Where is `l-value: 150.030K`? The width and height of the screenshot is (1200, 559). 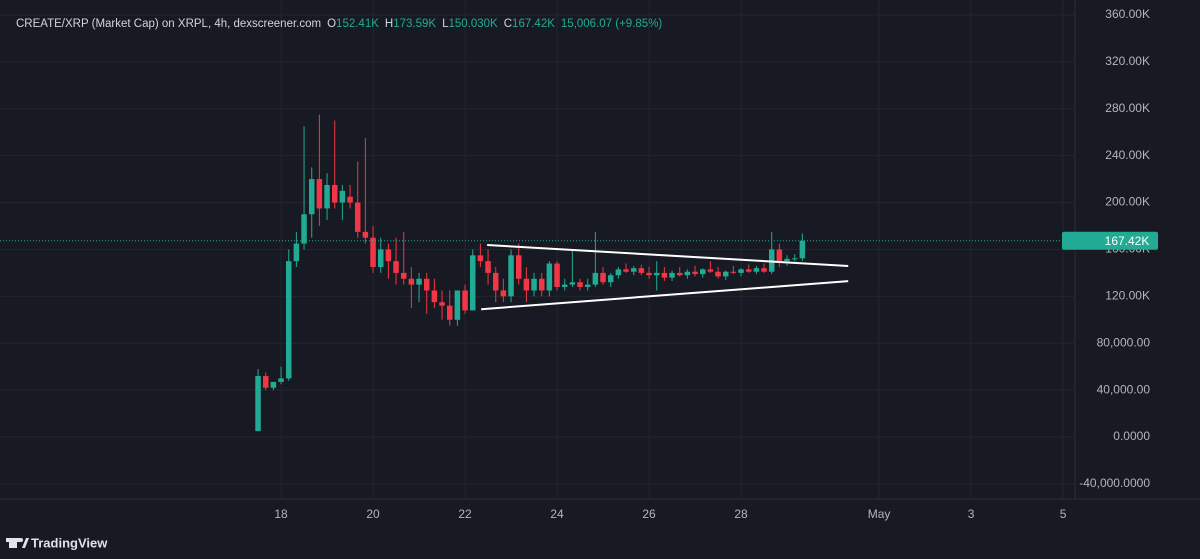
l-value: 150.030K is located at coordinates (473, 24).